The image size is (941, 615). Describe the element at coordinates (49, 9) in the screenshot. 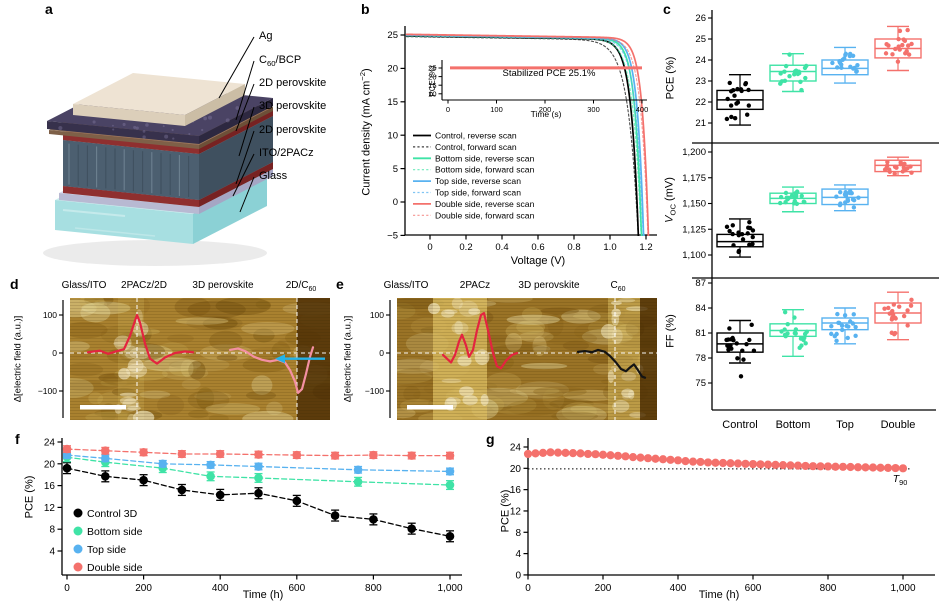

I see `panel-a-label: a` at that location.